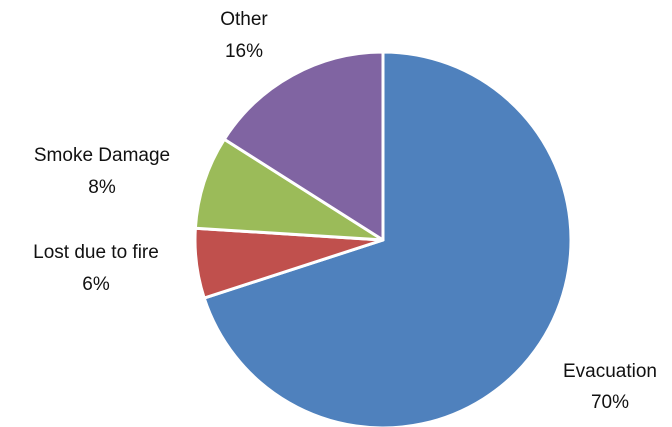 Image resolution: width=672 pixels, height=427 pixels. Describe the element at coordinates (96, 284) in the screenshot. I see `slice-label-lost-due-to-fire-value: 6%` at that location.